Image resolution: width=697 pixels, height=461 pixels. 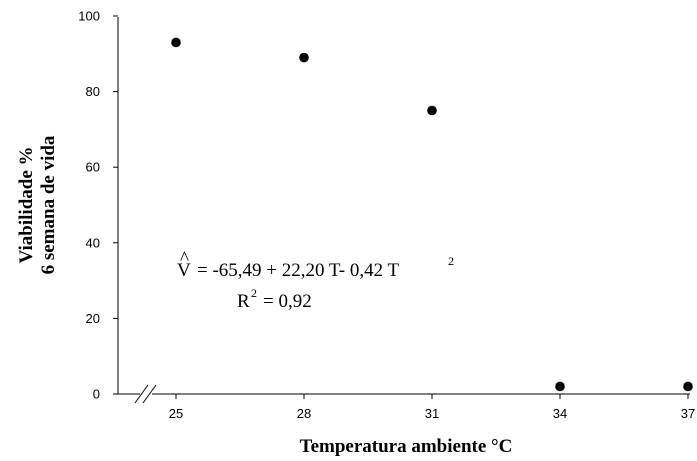 What do you see at coordinates (298, 270) in the screenshot?
I see `equation-rhs: = -65,49 + 22,20 T- 0,42 T` at bounding box center [298, 270].